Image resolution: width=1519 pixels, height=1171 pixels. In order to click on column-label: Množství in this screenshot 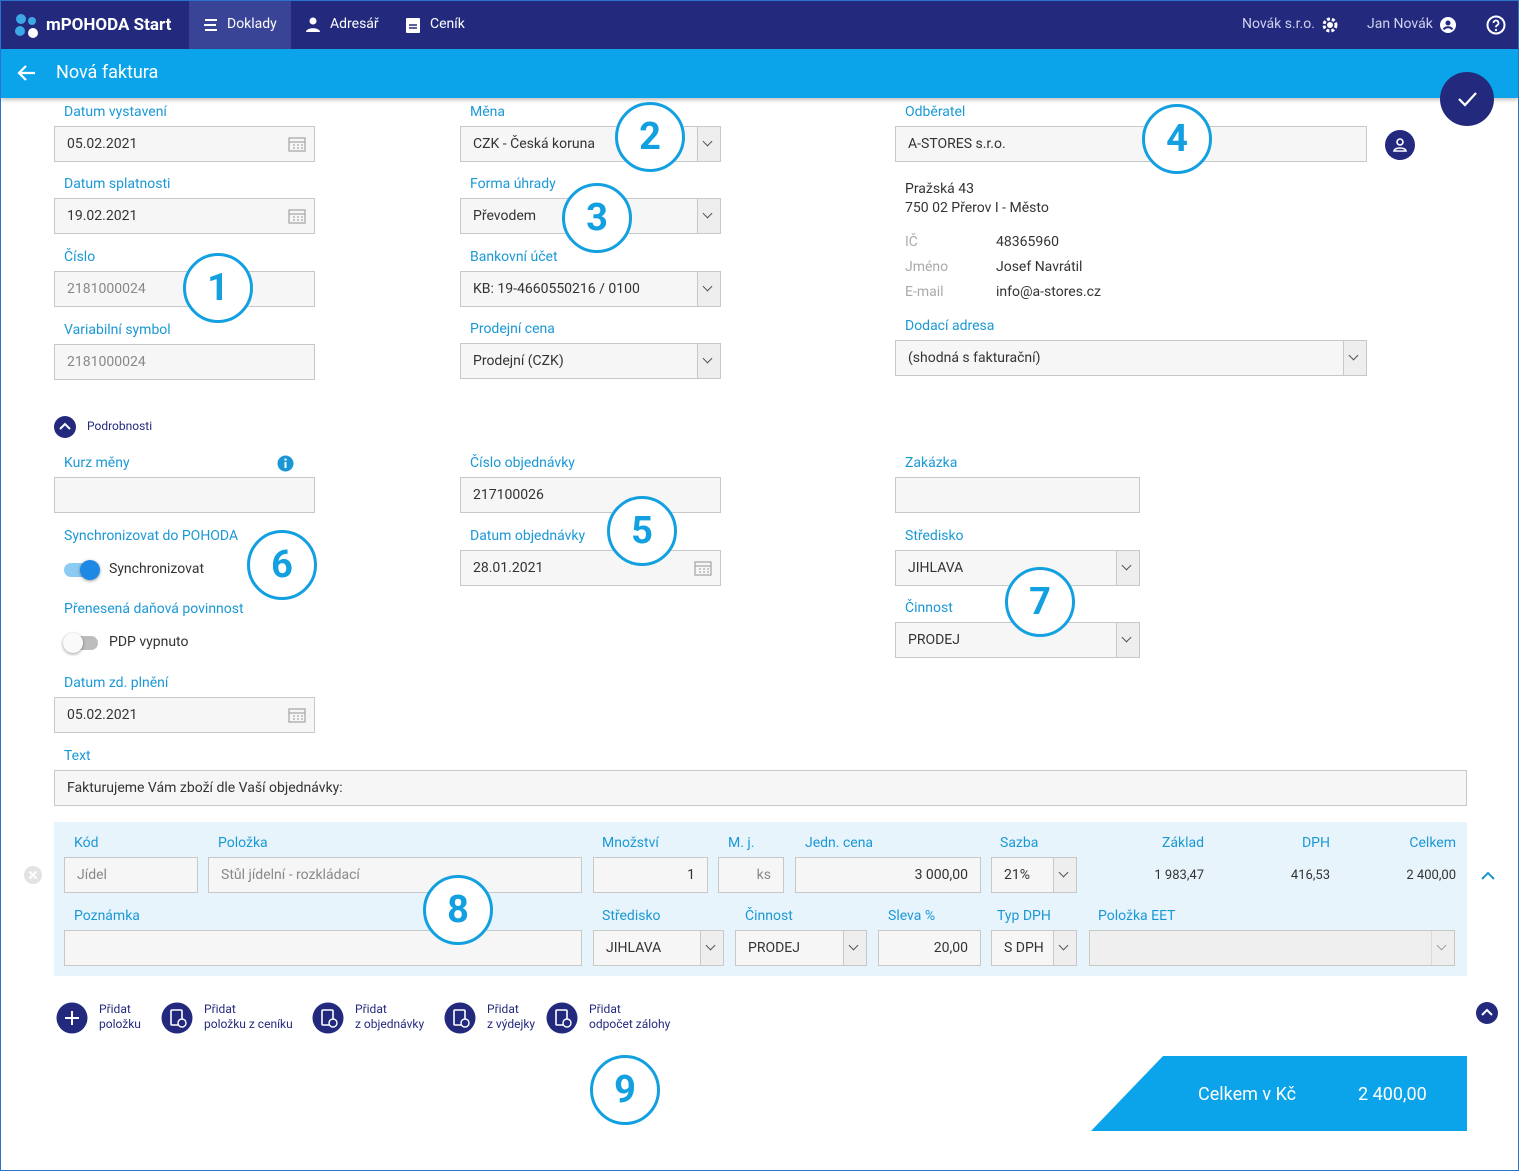, I will do `click(630, 843)`.